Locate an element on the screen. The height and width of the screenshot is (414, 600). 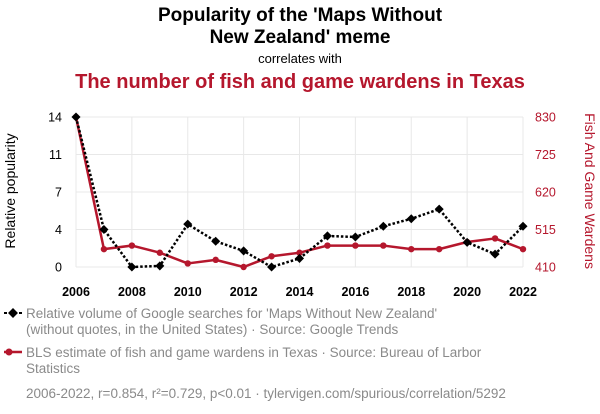
legend-marker-searches is located at coordinates (13, 313).